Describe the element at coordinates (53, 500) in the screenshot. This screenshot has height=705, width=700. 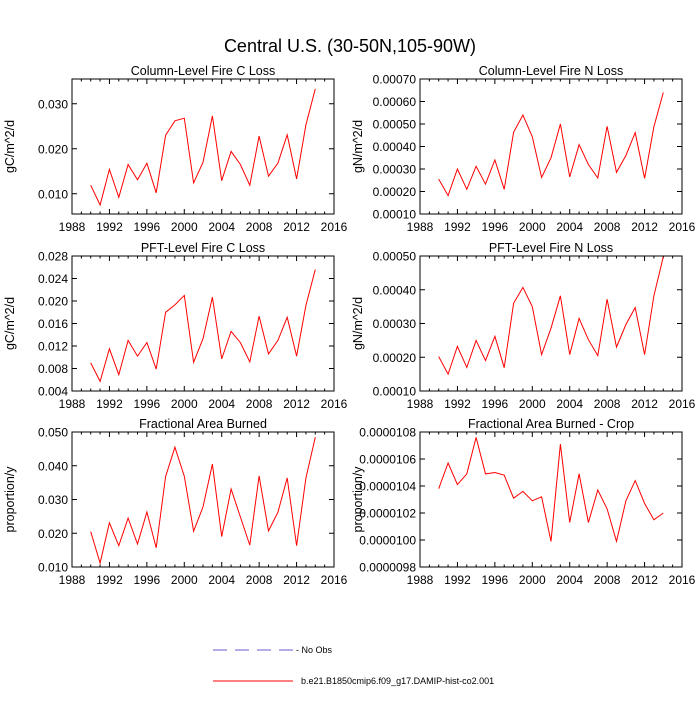
I see `y-tick-label: 0.030` at that location.